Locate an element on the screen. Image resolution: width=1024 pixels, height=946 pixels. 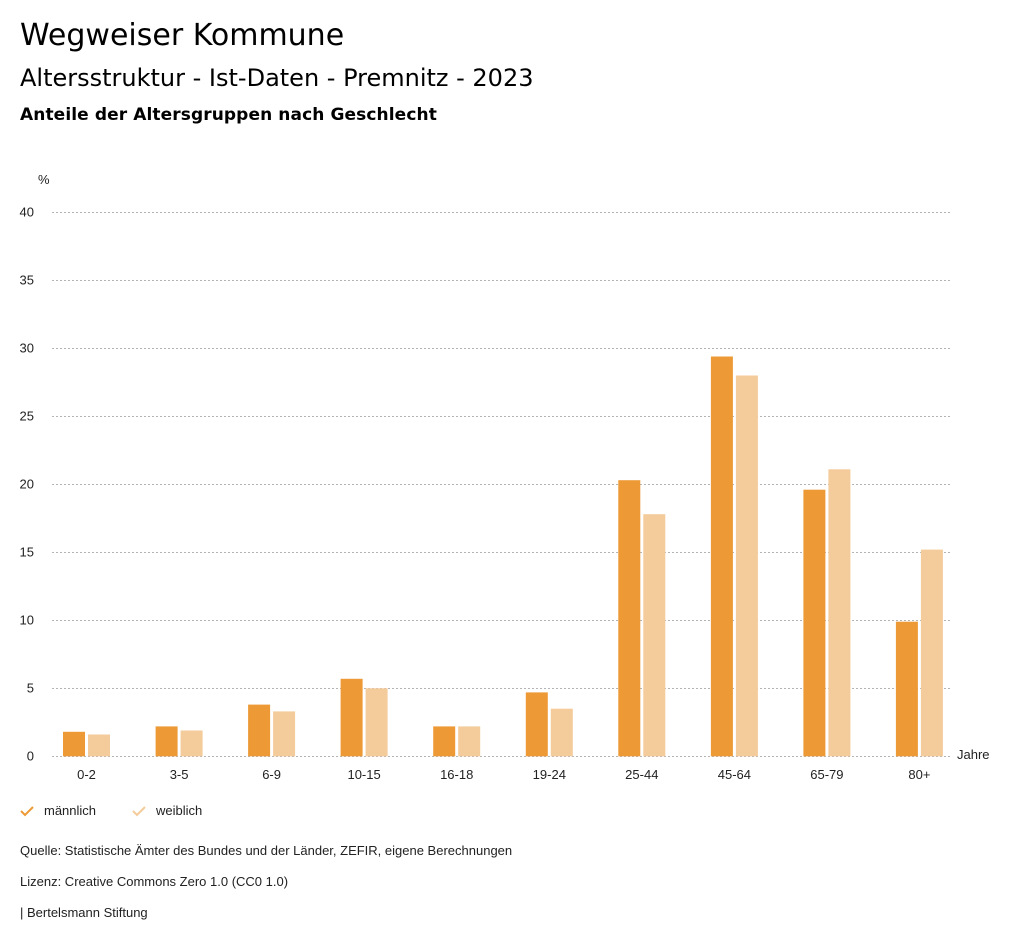
x-tick-label: 0-2 is located at coordinates (86, 774).